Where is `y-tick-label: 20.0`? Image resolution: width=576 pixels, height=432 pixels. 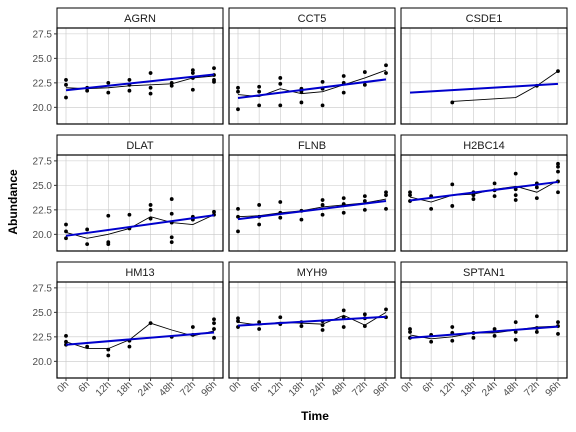
y-tick-label: 20.0 is located at coordinates (43, 362).